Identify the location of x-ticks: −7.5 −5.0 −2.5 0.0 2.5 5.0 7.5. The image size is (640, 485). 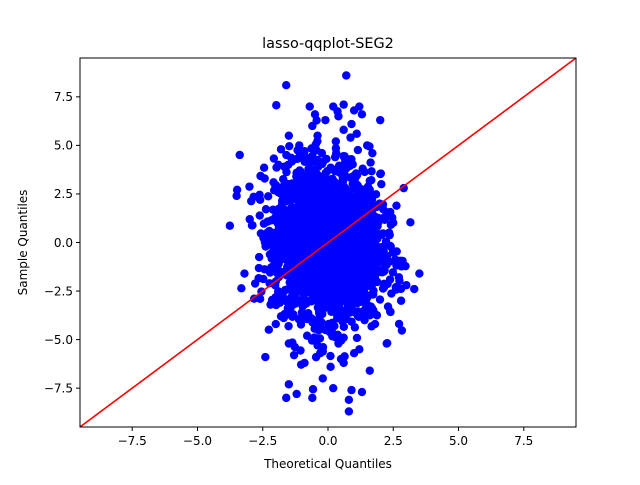
(325, 437).